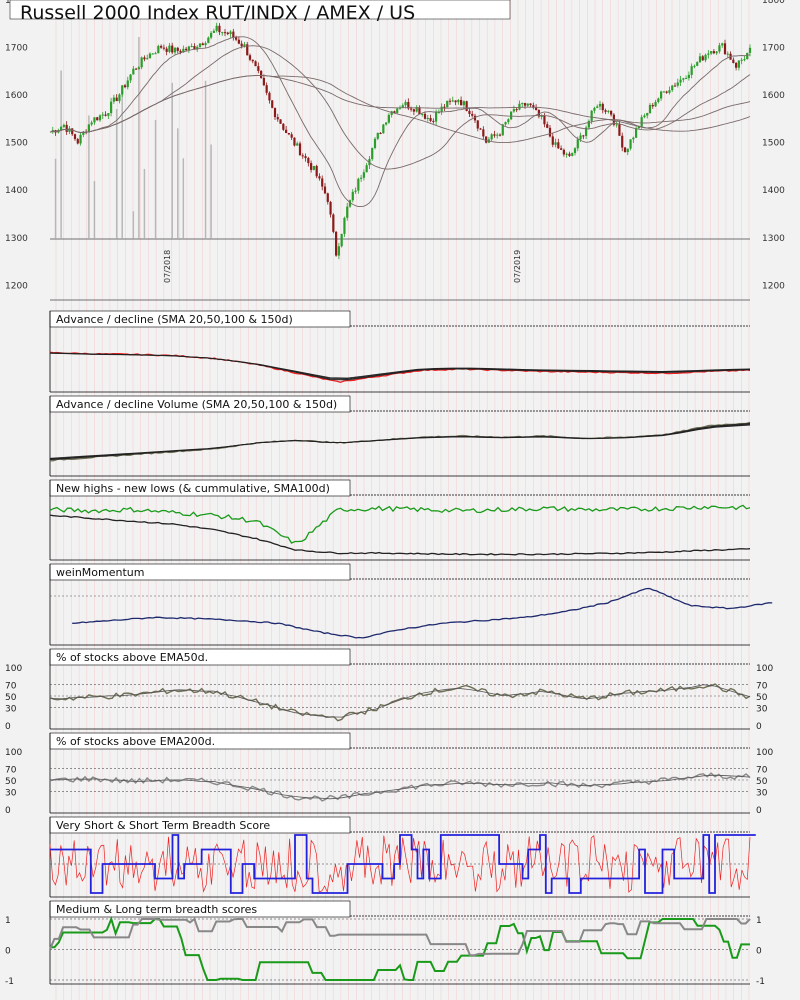  What do you see at coordinates (773, 144) in the screenshot?
I see `price-y-tick-right: 1500` at bounding box center [773, 144].